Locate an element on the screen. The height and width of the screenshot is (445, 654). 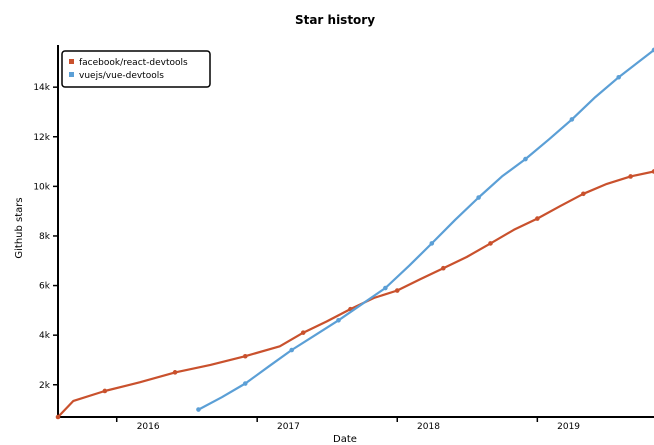
y-axis-ticks: 2k 4k 6k 8k 10k 12k 14k is located at coordinates (45, 237).